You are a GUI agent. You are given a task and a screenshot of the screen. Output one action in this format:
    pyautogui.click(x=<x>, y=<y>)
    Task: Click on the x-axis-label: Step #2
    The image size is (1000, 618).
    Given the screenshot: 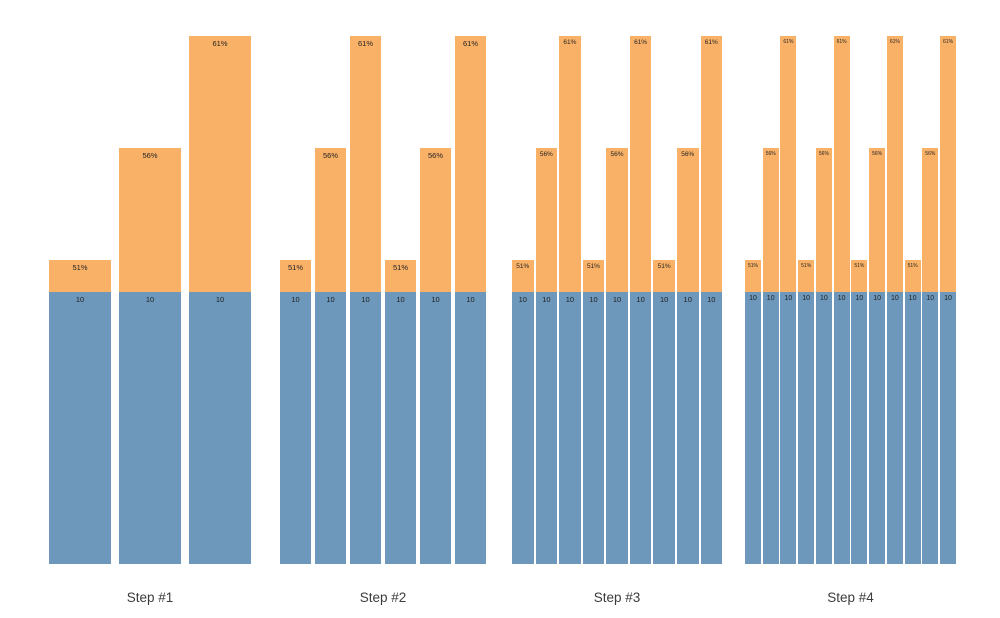 What is the action you would take?
    pyautogui.click(x=383, y=597)
    